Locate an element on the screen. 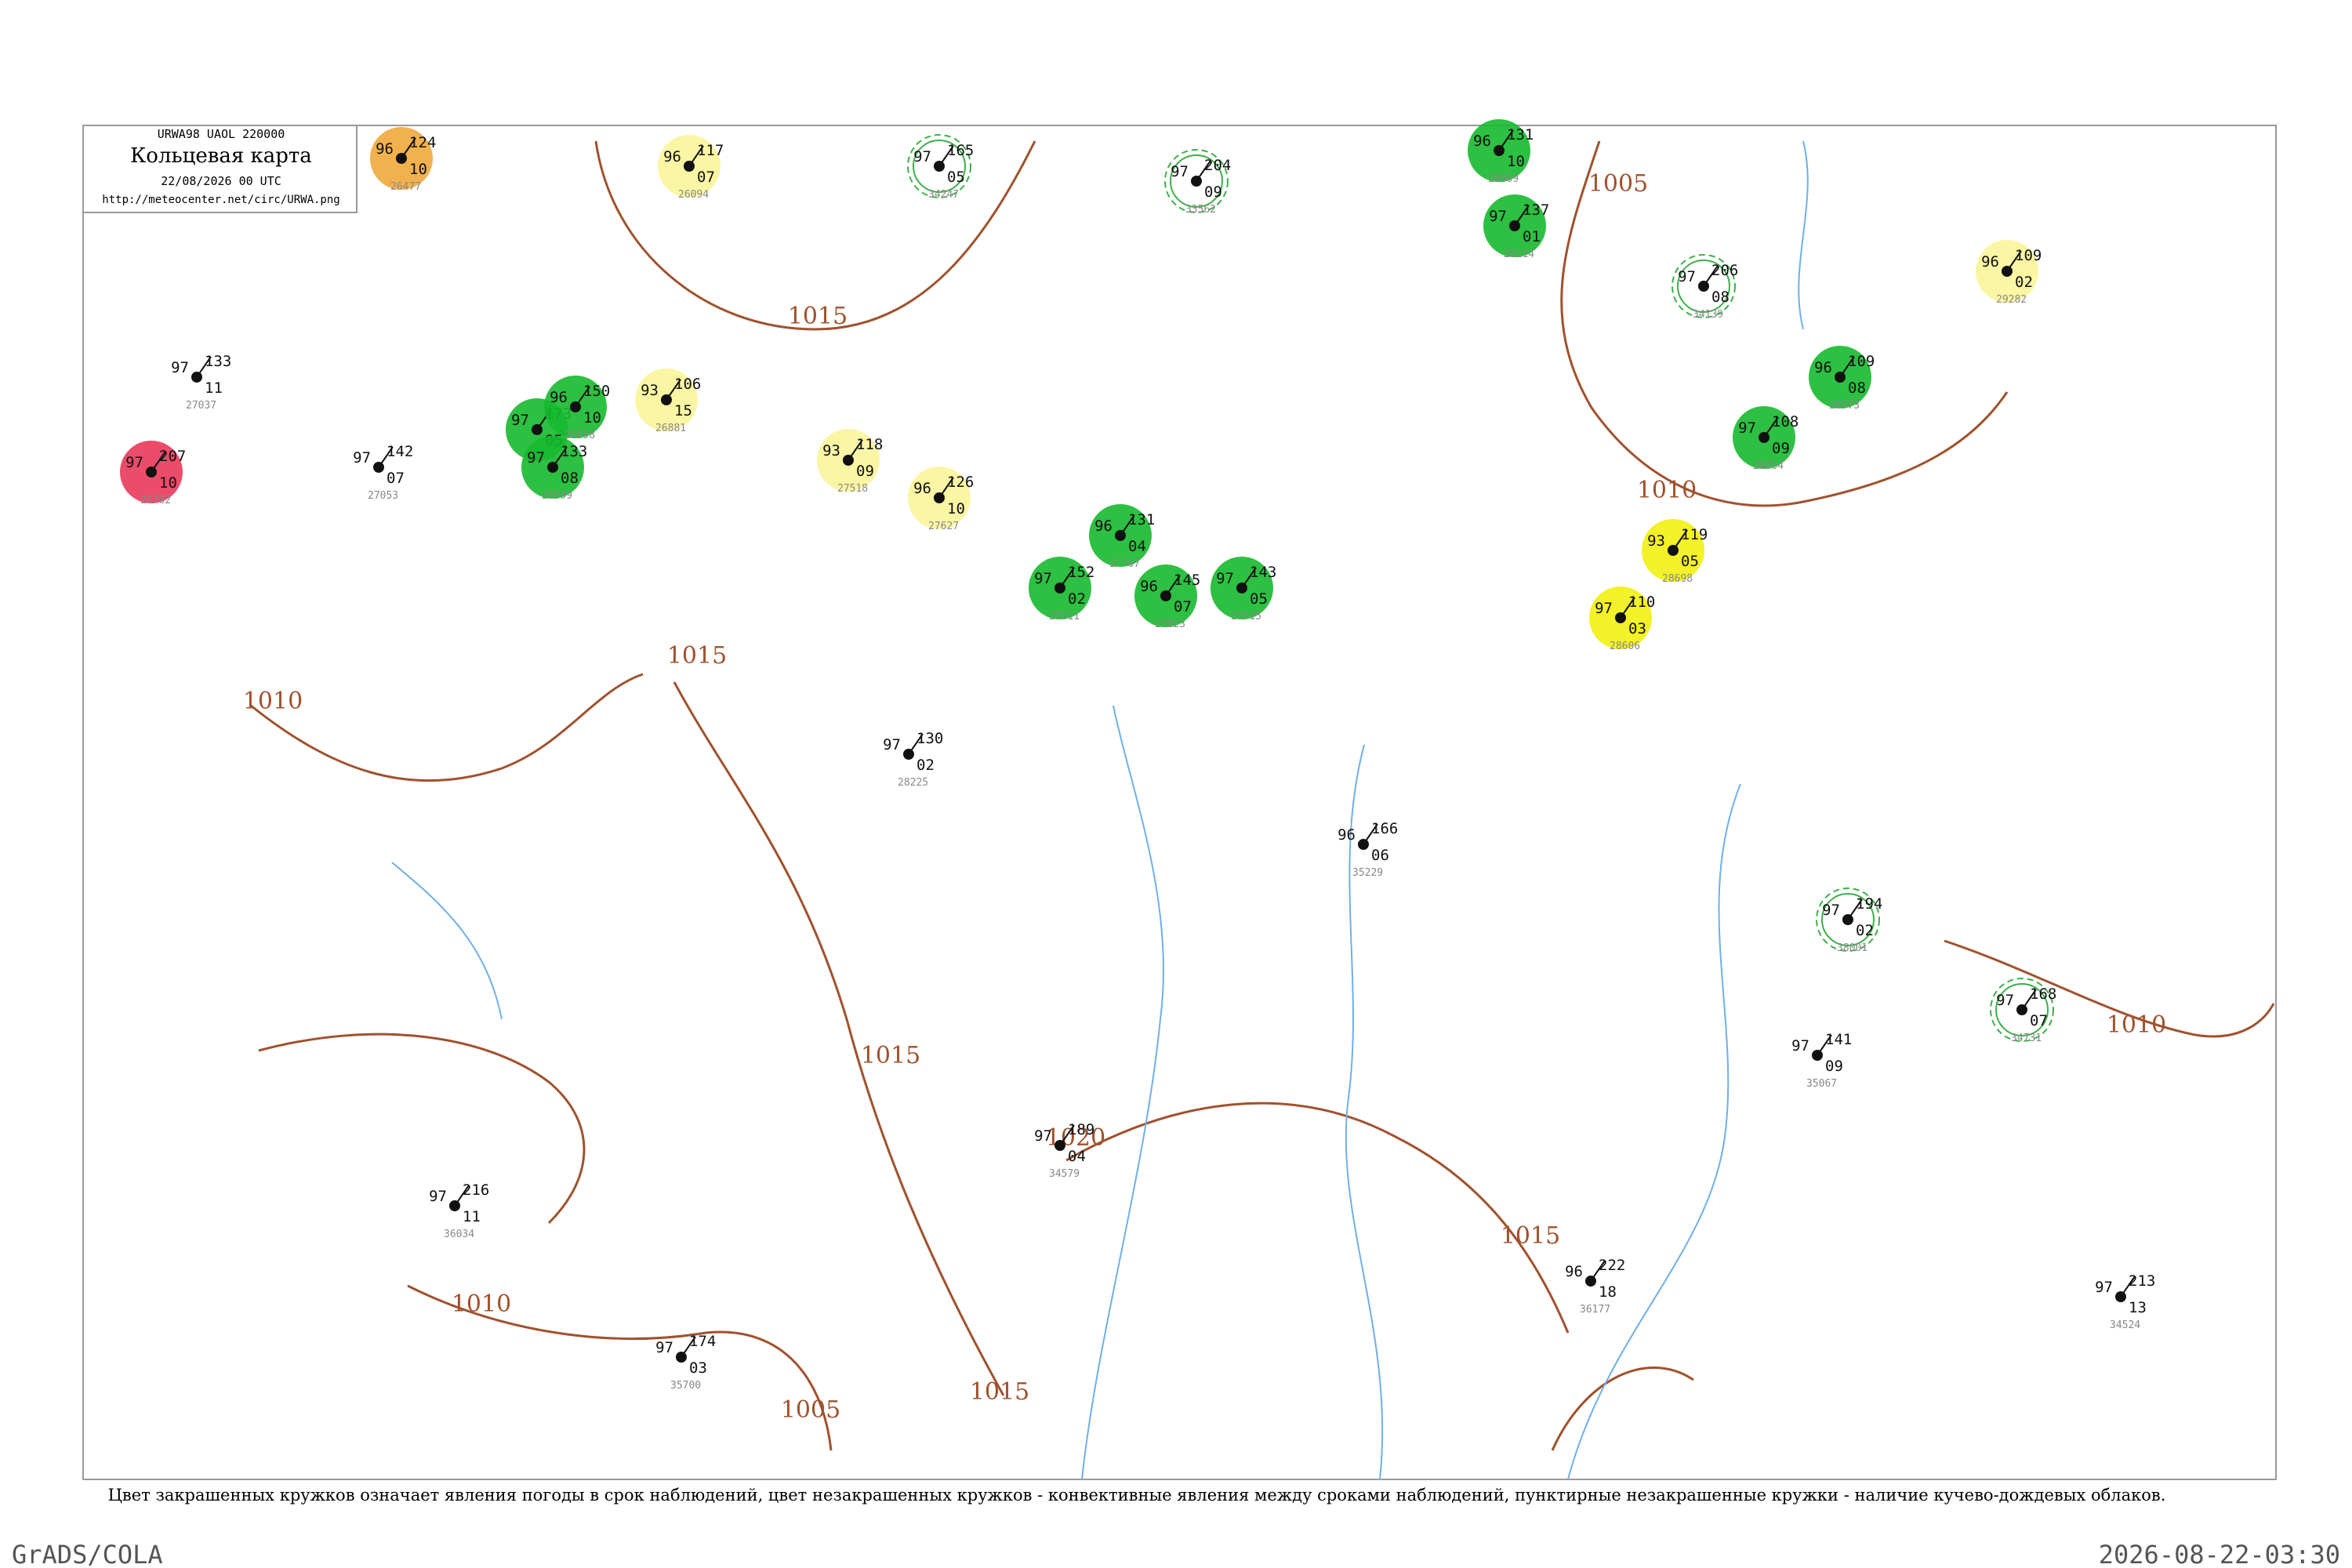 The height and width of the screenshot is (1568, 2352). pressure: 168 is located at coordinates (2043, 994).